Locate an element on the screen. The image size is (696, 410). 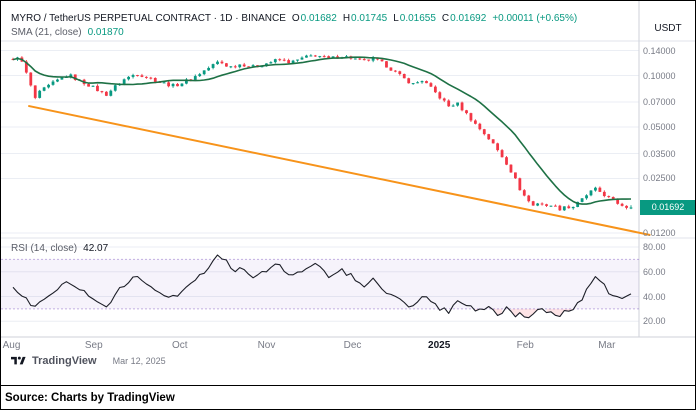
rsi-tick-label: 40.00 is located at coordinates (654, 296).